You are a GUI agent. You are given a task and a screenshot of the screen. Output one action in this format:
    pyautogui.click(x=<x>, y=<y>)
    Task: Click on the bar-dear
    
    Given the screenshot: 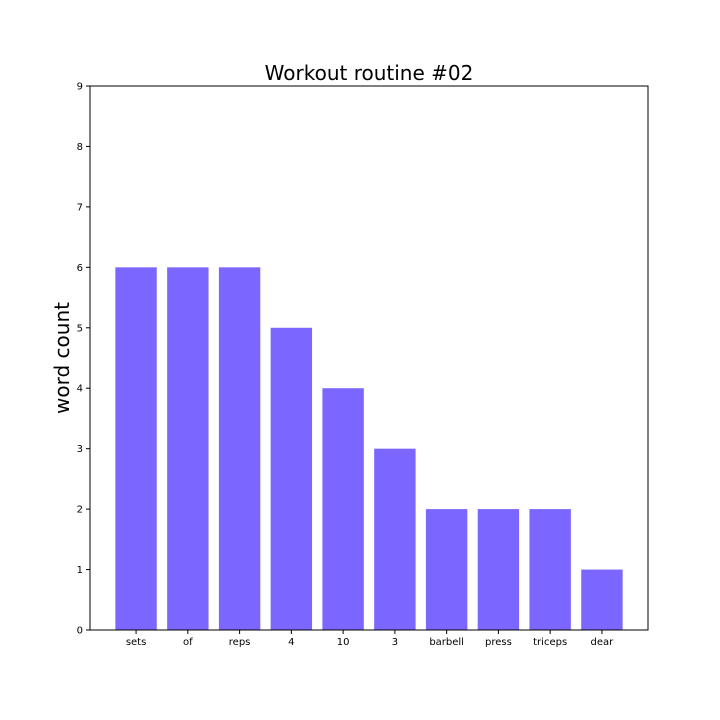 What is the action you would take?
    pyautogui.click(x=602, y=599)
    